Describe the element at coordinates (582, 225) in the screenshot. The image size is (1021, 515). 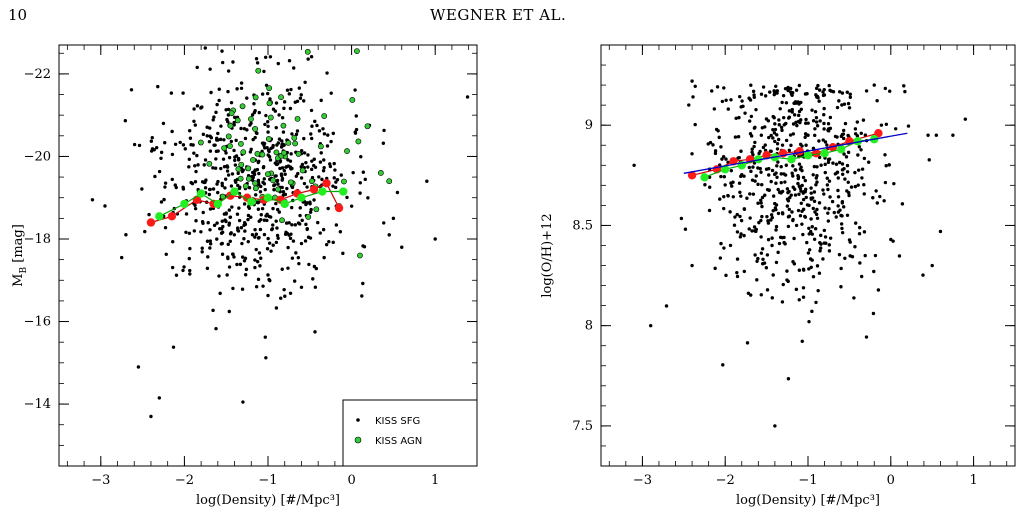
I see `y-tick-label: 8.5` at that location.